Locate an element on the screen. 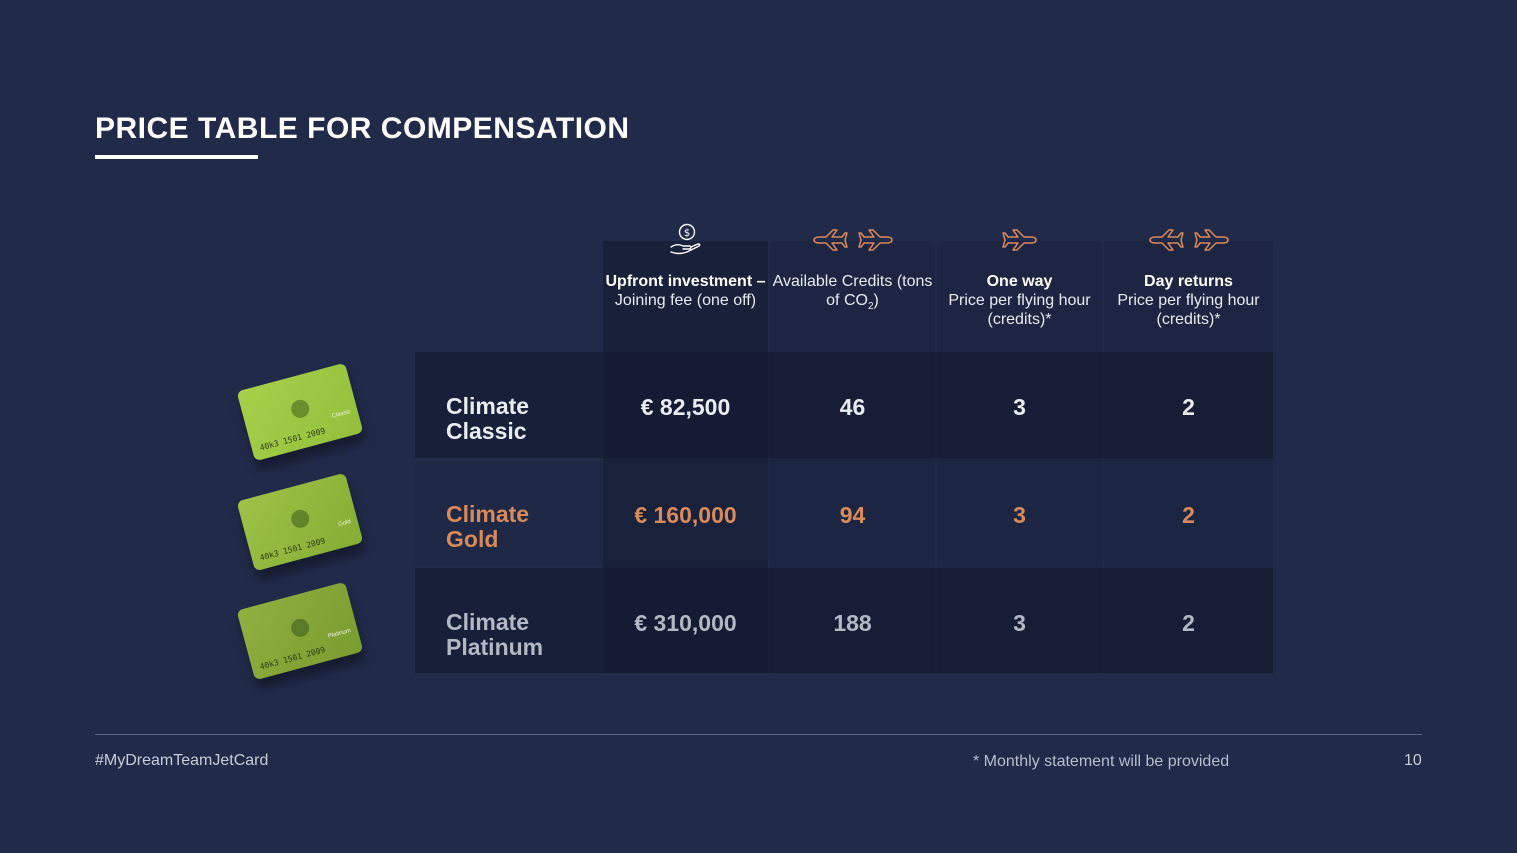 This screenshot has width=1517, height=853. column-icon-oneway is located at coordinates (1019, 240).